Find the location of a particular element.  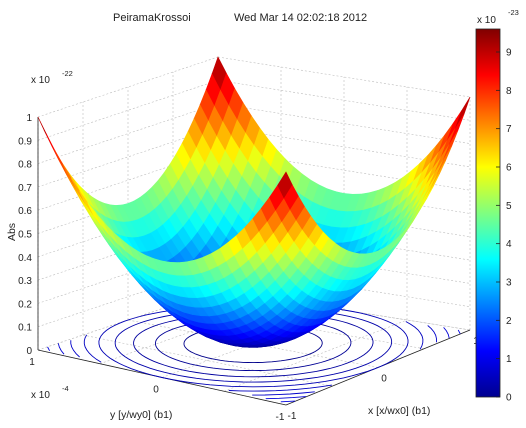

colorbar-tick-label: 0 is located at coordinates (509, 398).